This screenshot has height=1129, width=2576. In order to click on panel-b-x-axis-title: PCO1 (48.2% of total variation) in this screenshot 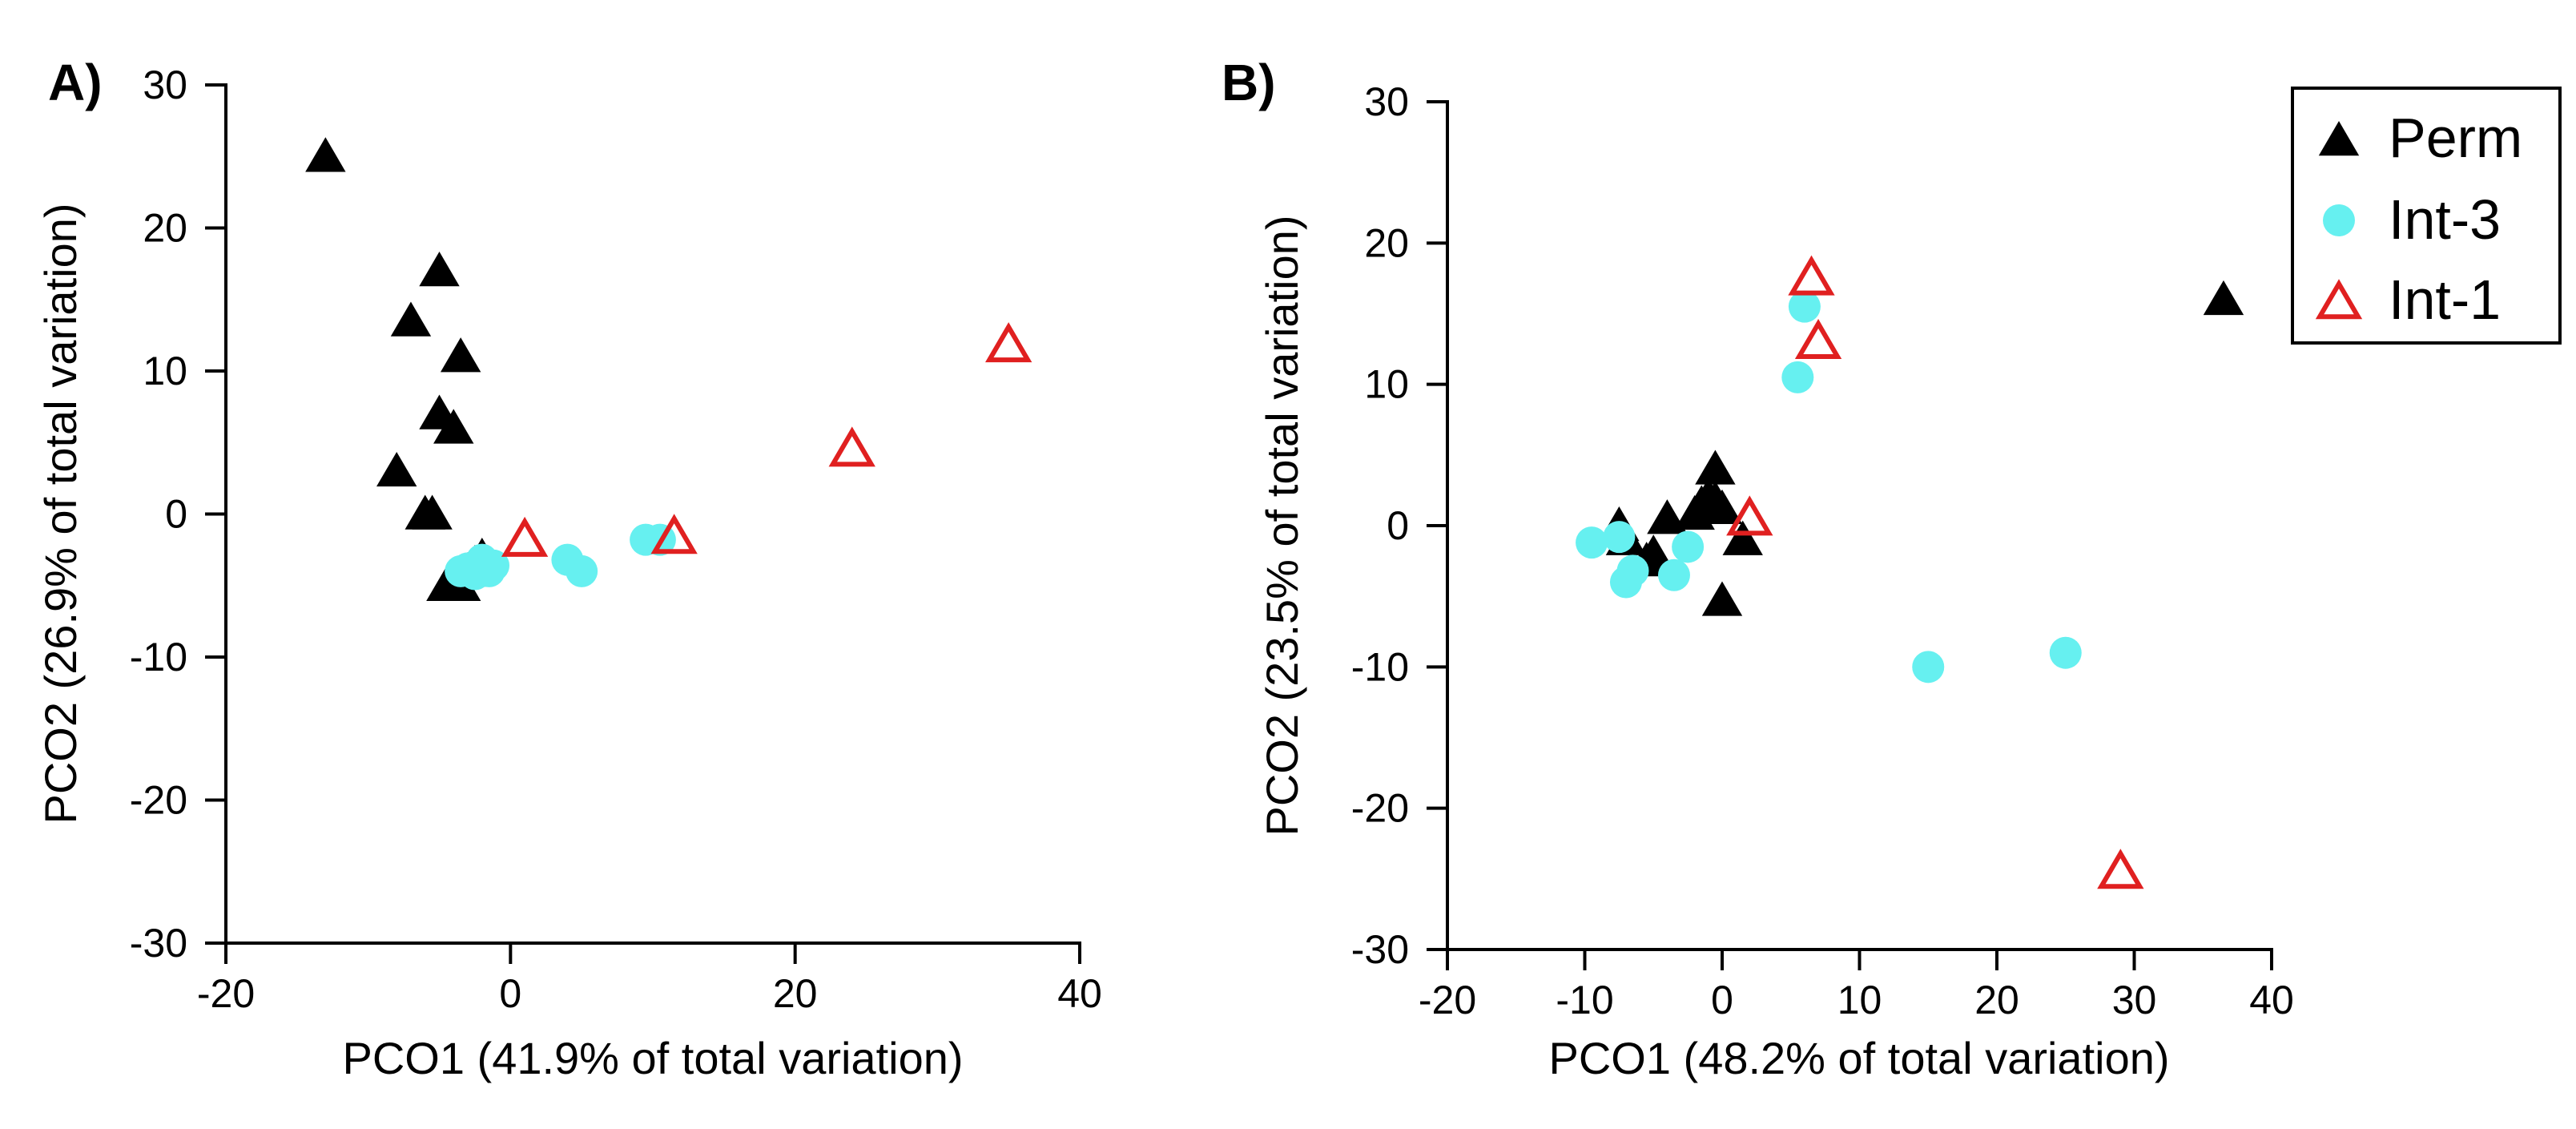, I will do `click(1858, 1058)`.